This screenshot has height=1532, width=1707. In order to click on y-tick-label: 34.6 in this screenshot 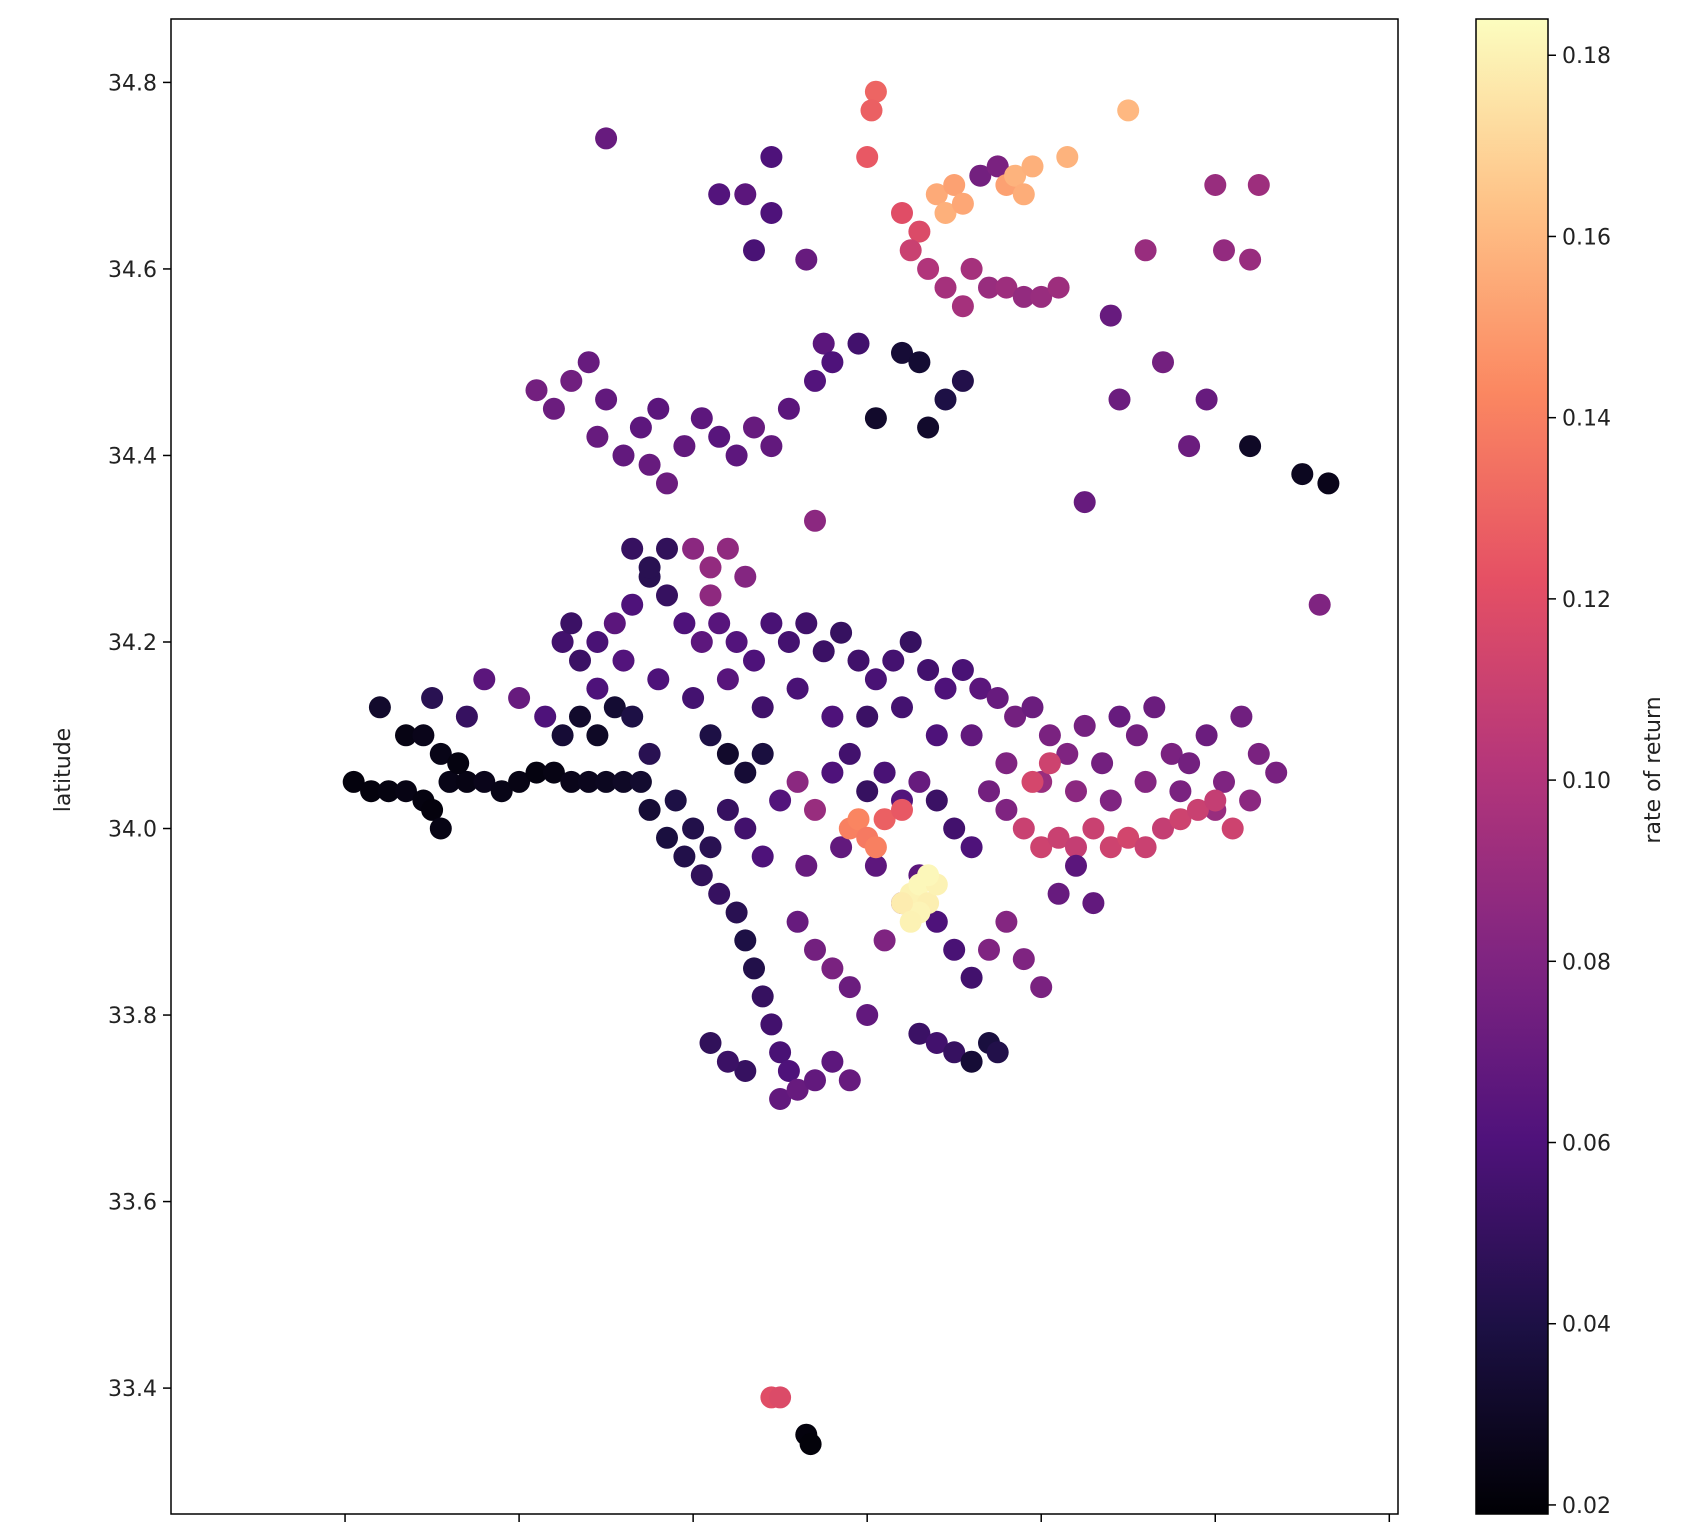, I will do `click(132, 270)`.